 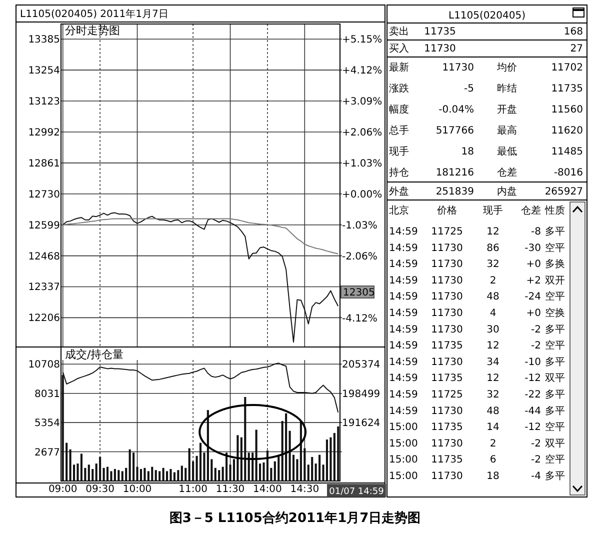 What do you see at coordinates (493, 313) in the screenshot?
I see `text: 4` at bounding box center [493, 313].